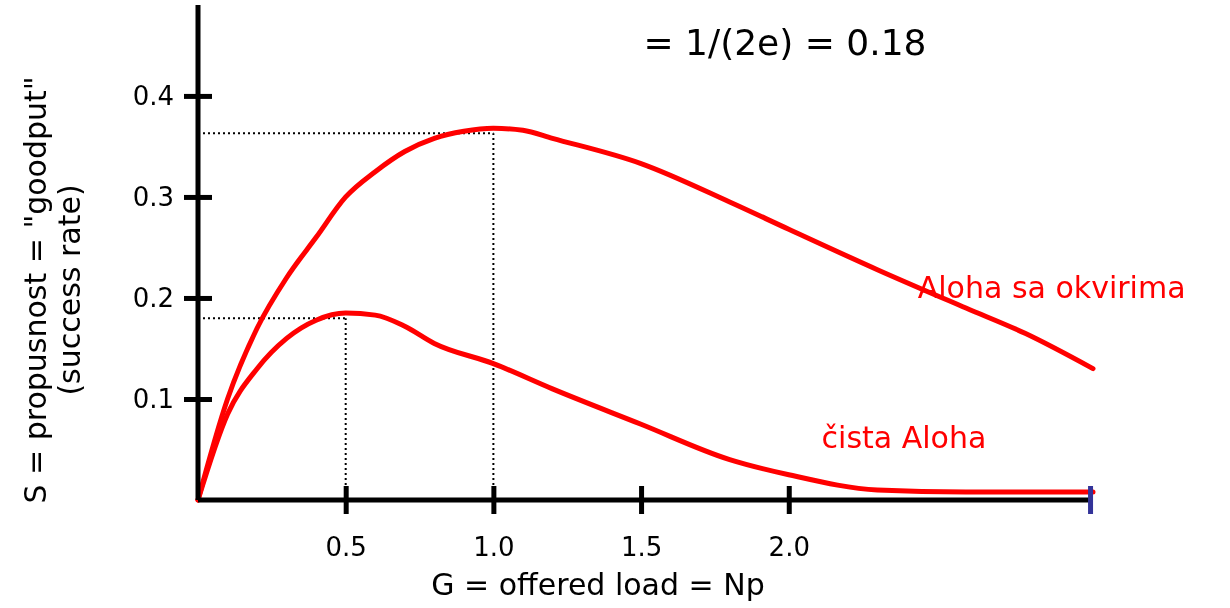 The width and height of the screenshot is (1230, 608). I want to click on y-axis-title: S = propusnost = "goodput" (success rate), so click(52, 290).